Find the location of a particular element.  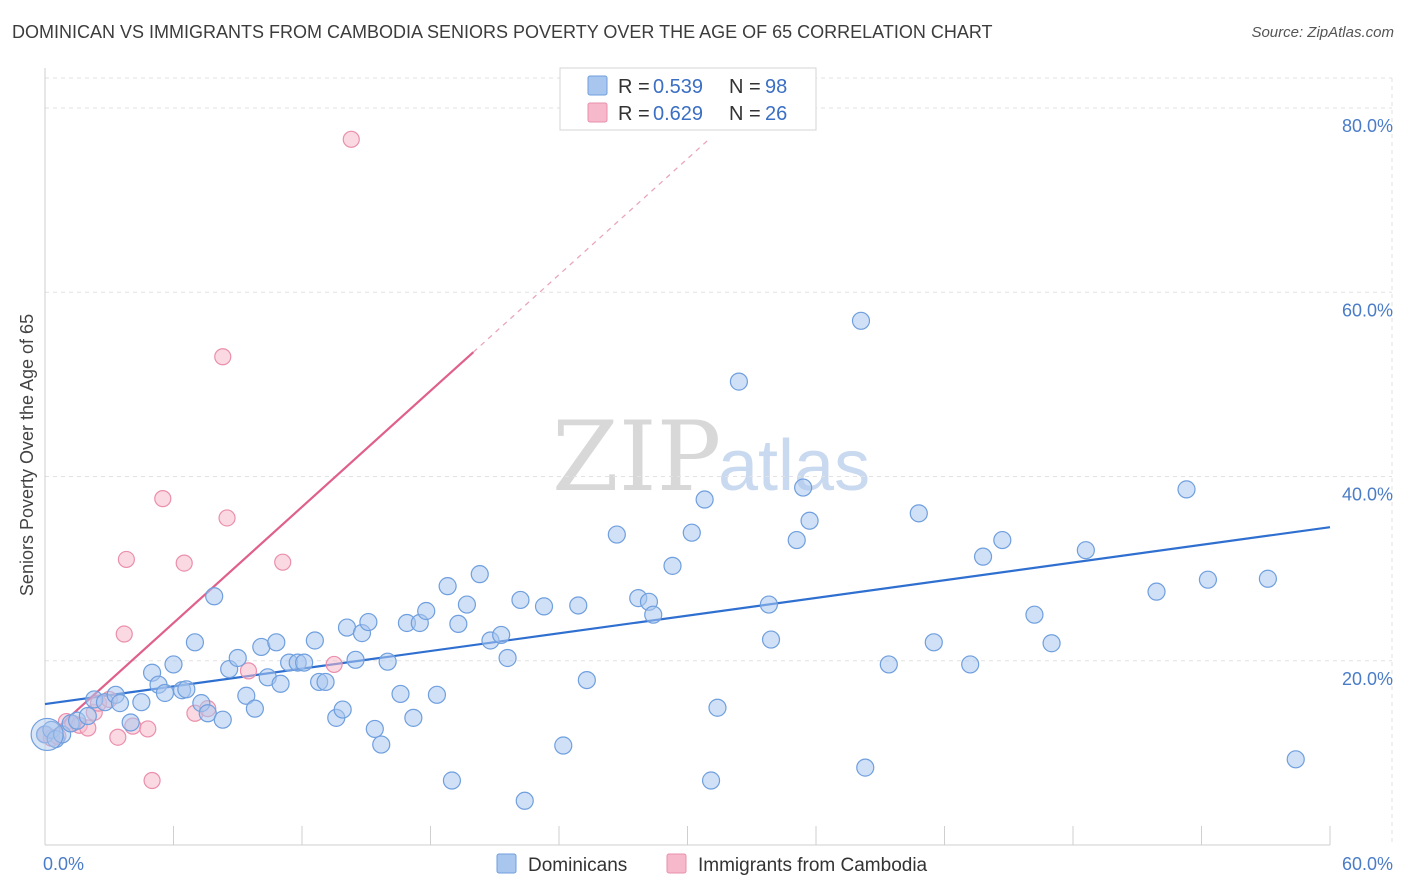

correlation-legend: R = 0.539 N = 98 R = 0.629 N = 26 is located at coordinates (688, 99).